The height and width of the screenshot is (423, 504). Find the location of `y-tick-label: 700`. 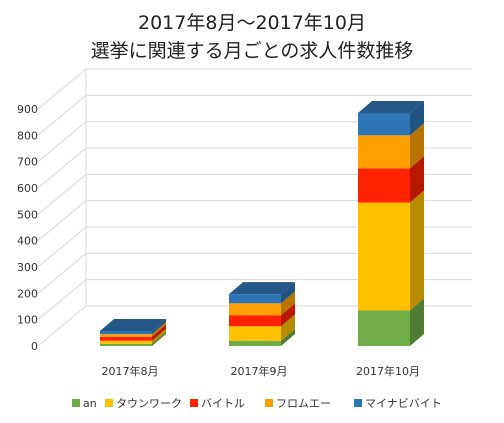

y-tick-label: 700 is located at coordinates (27, 162).